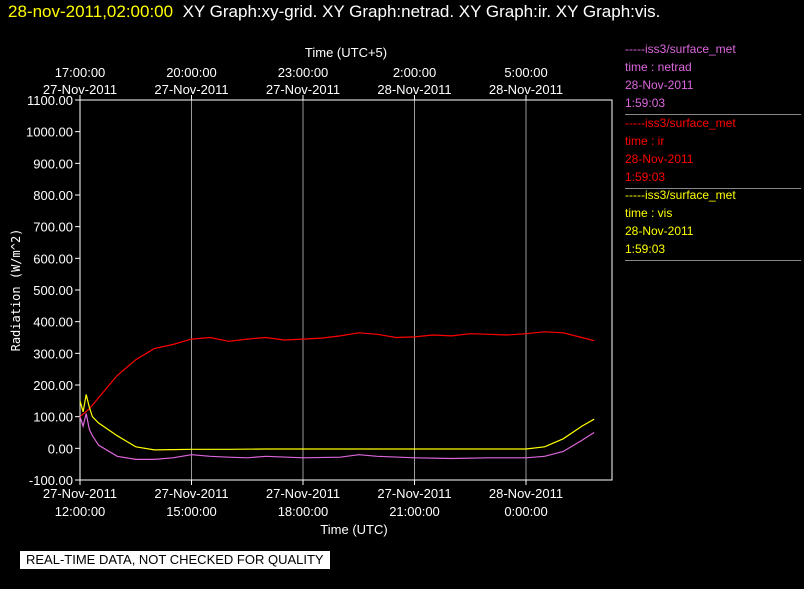 The width and height of the screenshot is (804, 589). Describe the element at coordinates (525, 72) in the screenshot. I see `x-top-tick-time: 5:00:00` at that location.